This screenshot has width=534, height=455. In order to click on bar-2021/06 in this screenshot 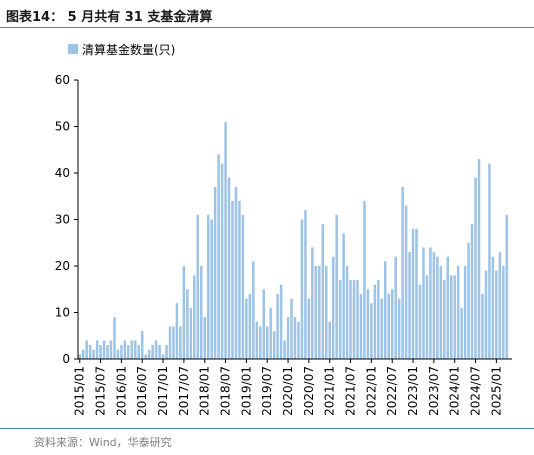, I will do `click(347, 312)`.